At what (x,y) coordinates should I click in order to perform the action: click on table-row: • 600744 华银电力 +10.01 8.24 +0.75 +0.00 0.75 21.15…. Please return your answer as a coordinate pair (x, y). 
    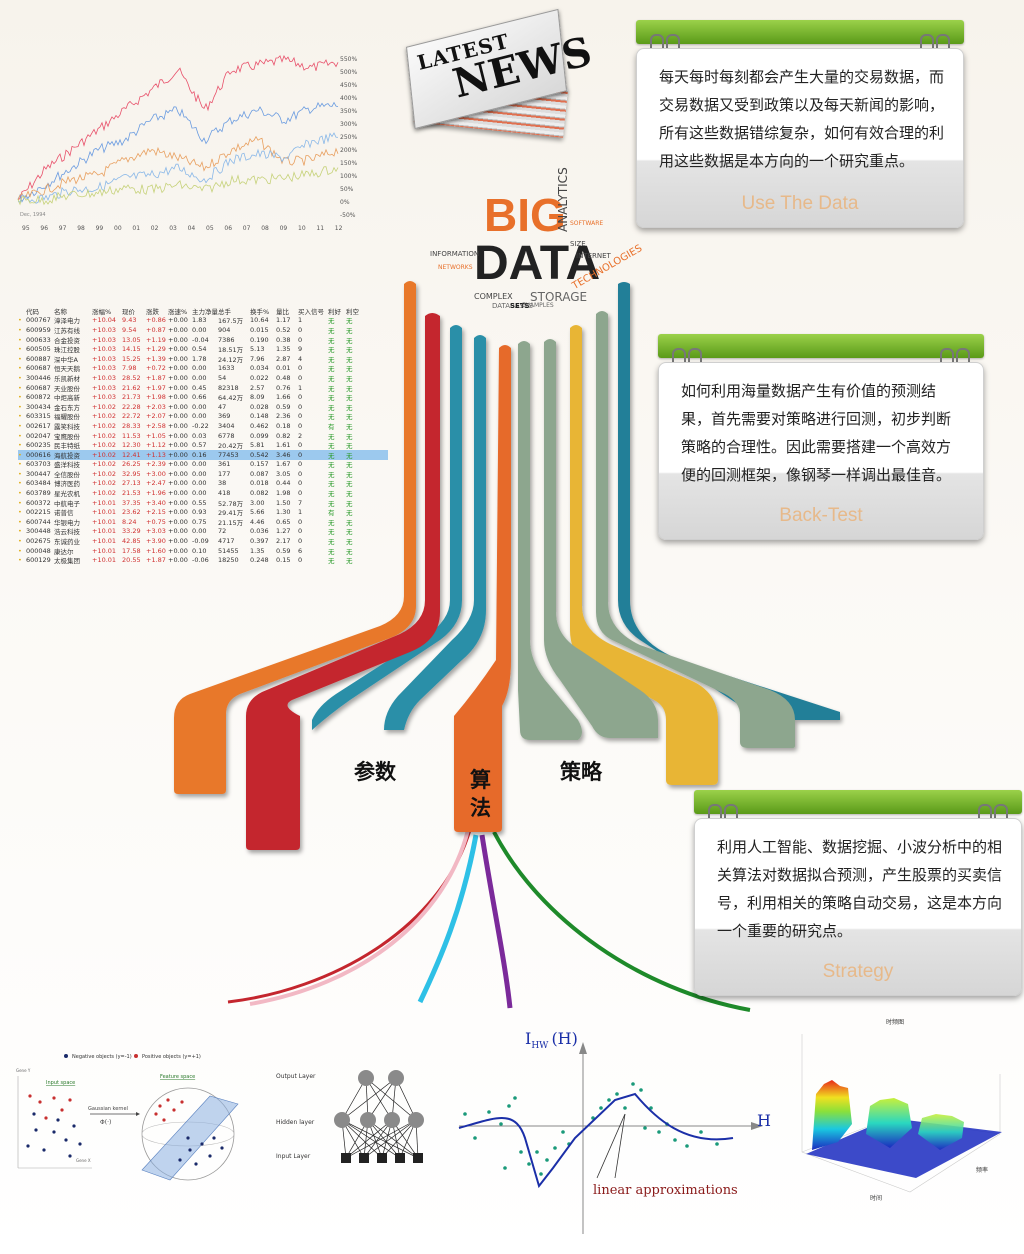
    Looking at the image, I should click on (203, 522).